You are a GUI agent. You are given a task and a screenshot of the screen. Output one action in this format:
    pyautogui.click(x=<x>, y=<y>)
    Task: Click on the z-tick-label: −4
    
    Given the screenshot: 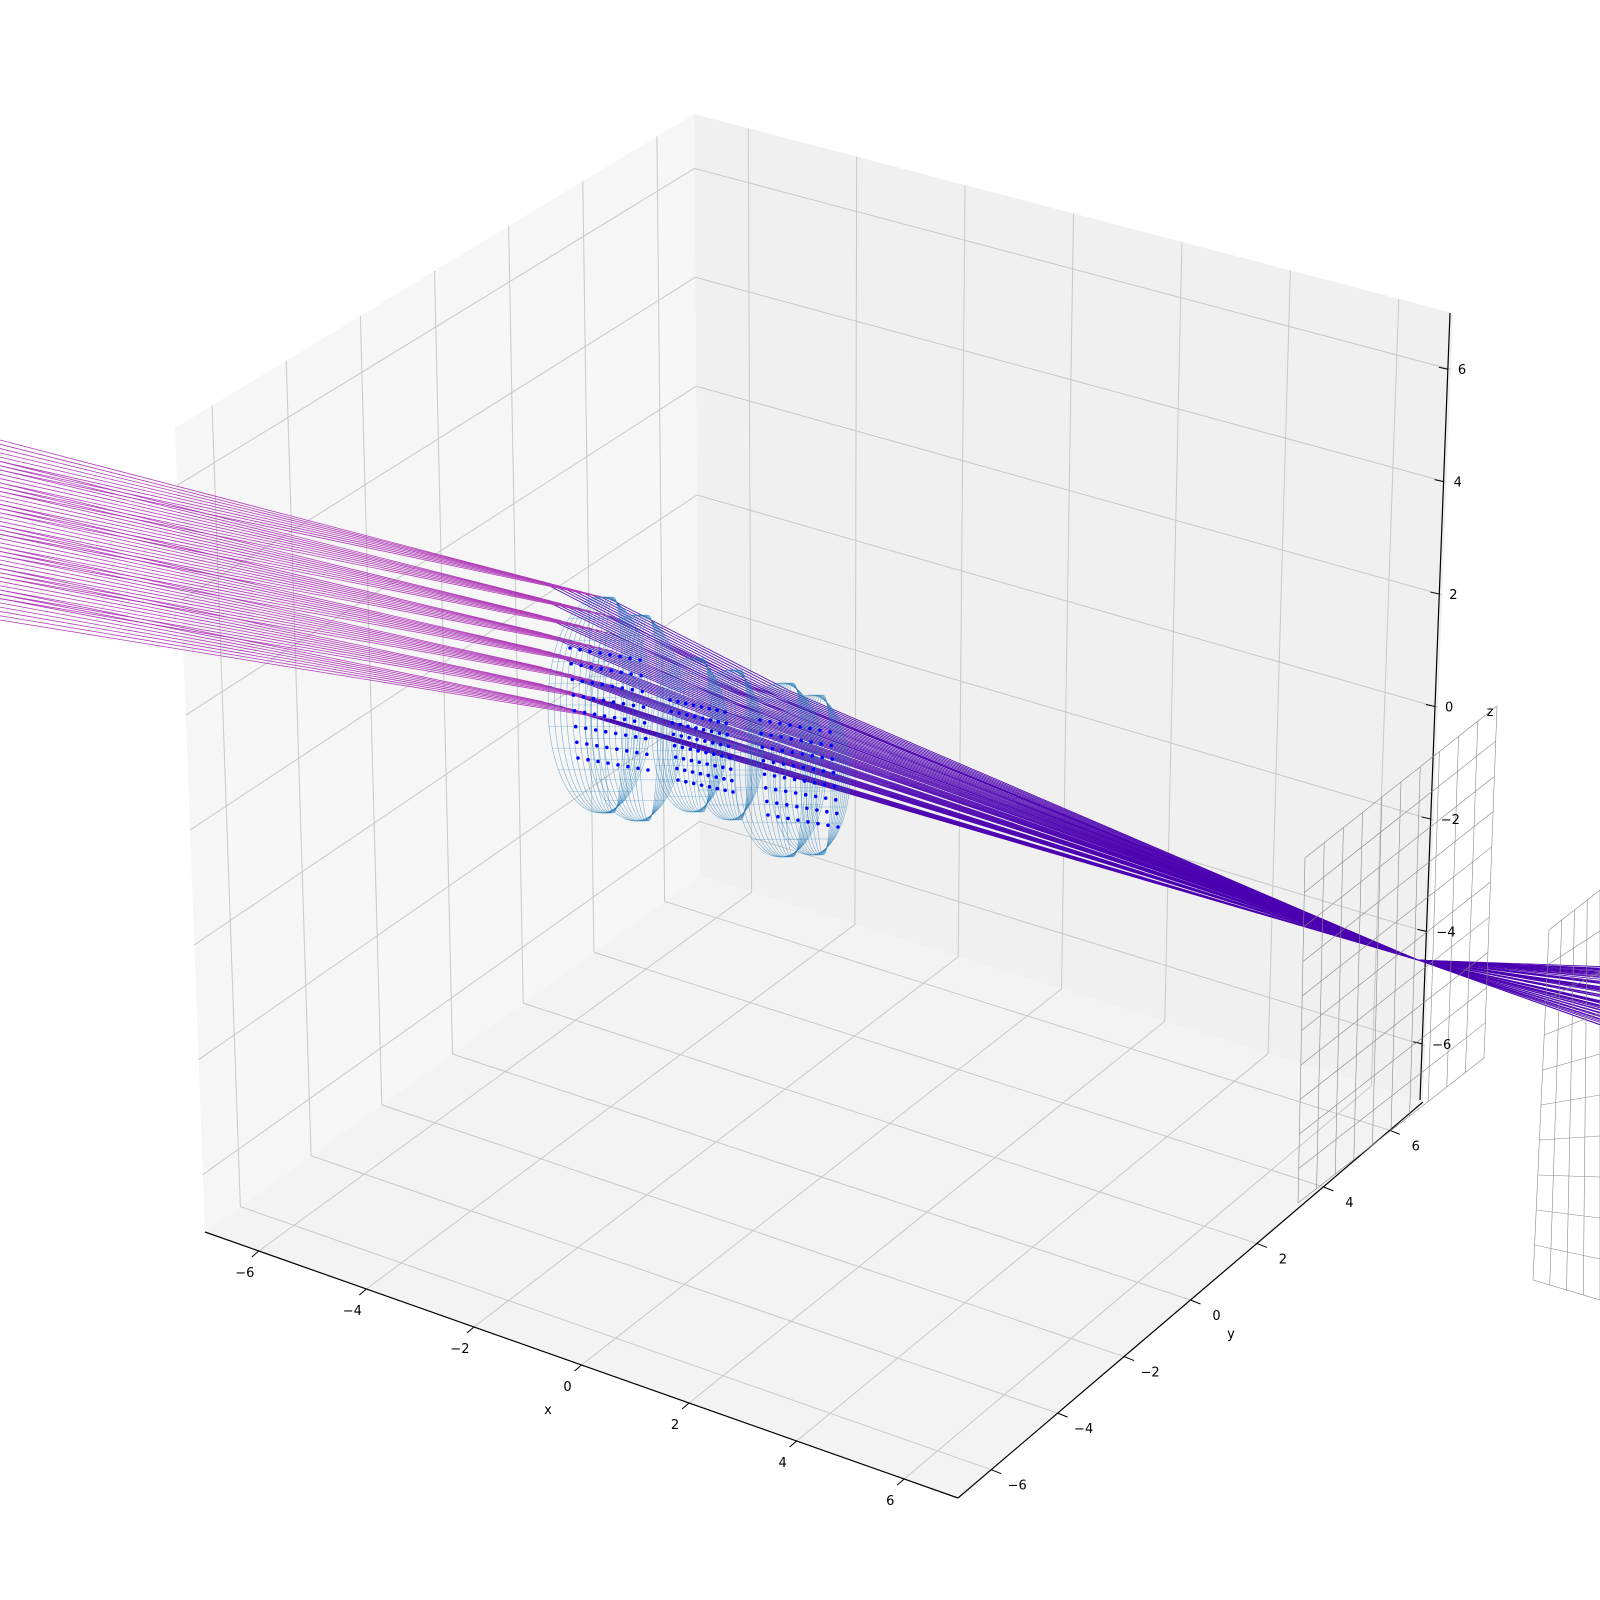 What is the action you would take?
    pyautogui.click(x=1445, y=932)
    